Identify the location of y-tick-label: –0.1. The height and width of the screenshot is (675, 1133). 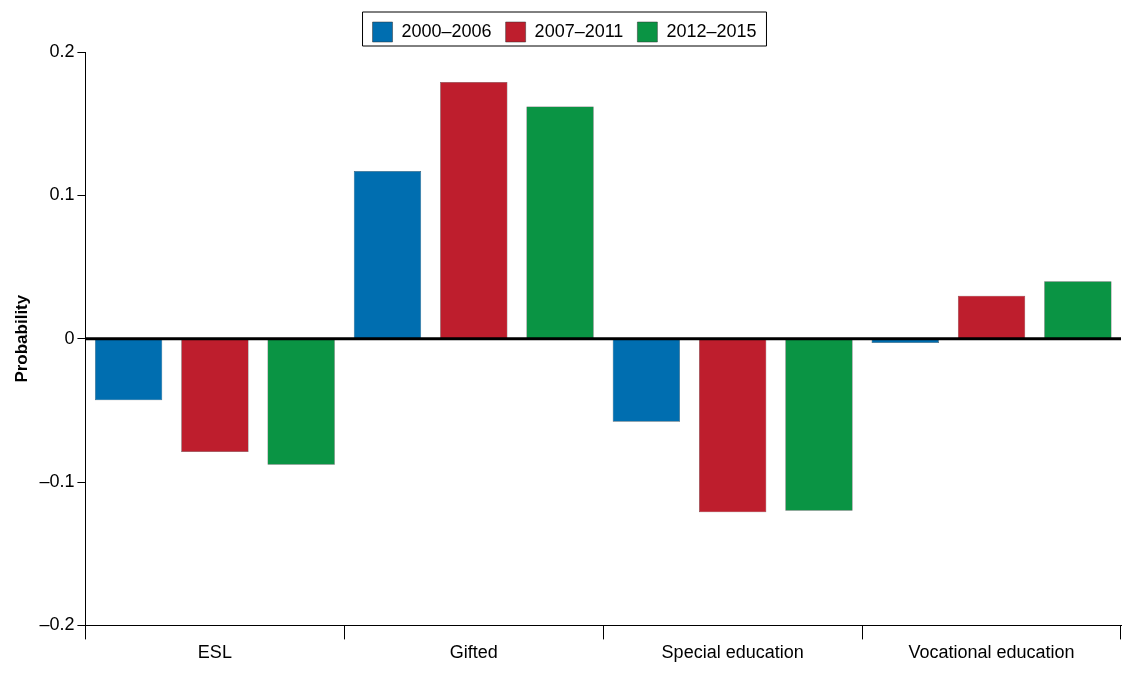
(57, 481).